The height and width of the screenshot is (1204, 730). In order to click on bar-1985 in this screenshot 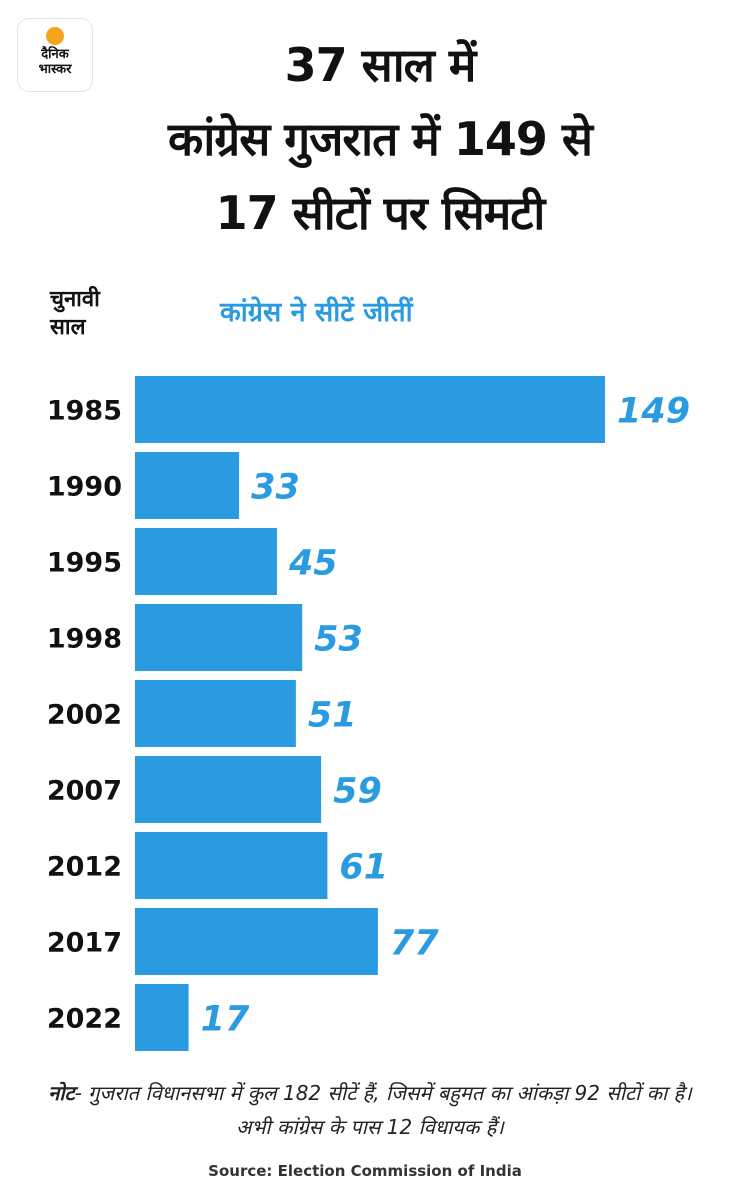, I will do `click(370, 409)`.